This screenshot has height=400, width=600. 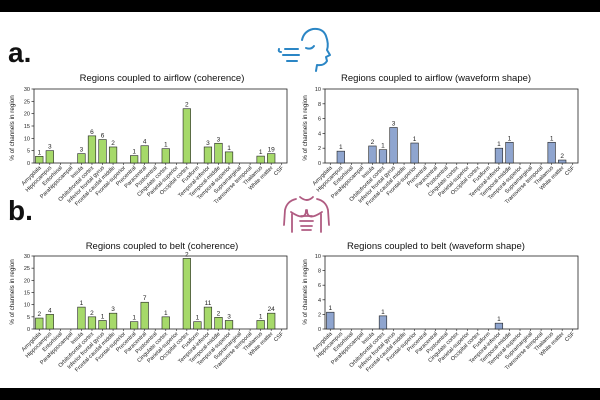 What do you see at coordinates (19, 52) in the screenshot?
I see `panel-label-a: a.` at bounding box center [19, 52].